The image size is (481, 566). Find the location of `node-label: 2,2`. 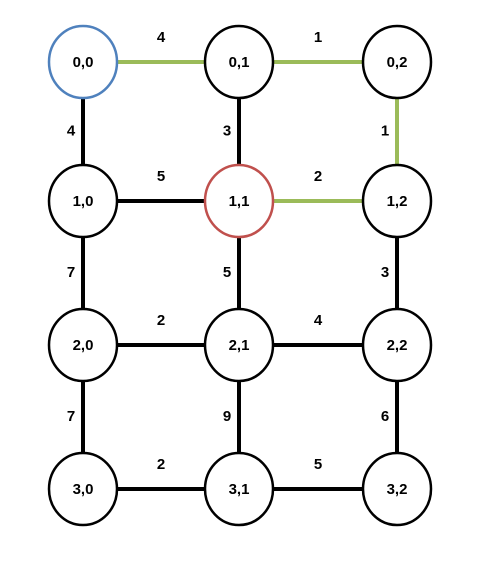

node-label: 2,2 is located at coordinates (397, 345).